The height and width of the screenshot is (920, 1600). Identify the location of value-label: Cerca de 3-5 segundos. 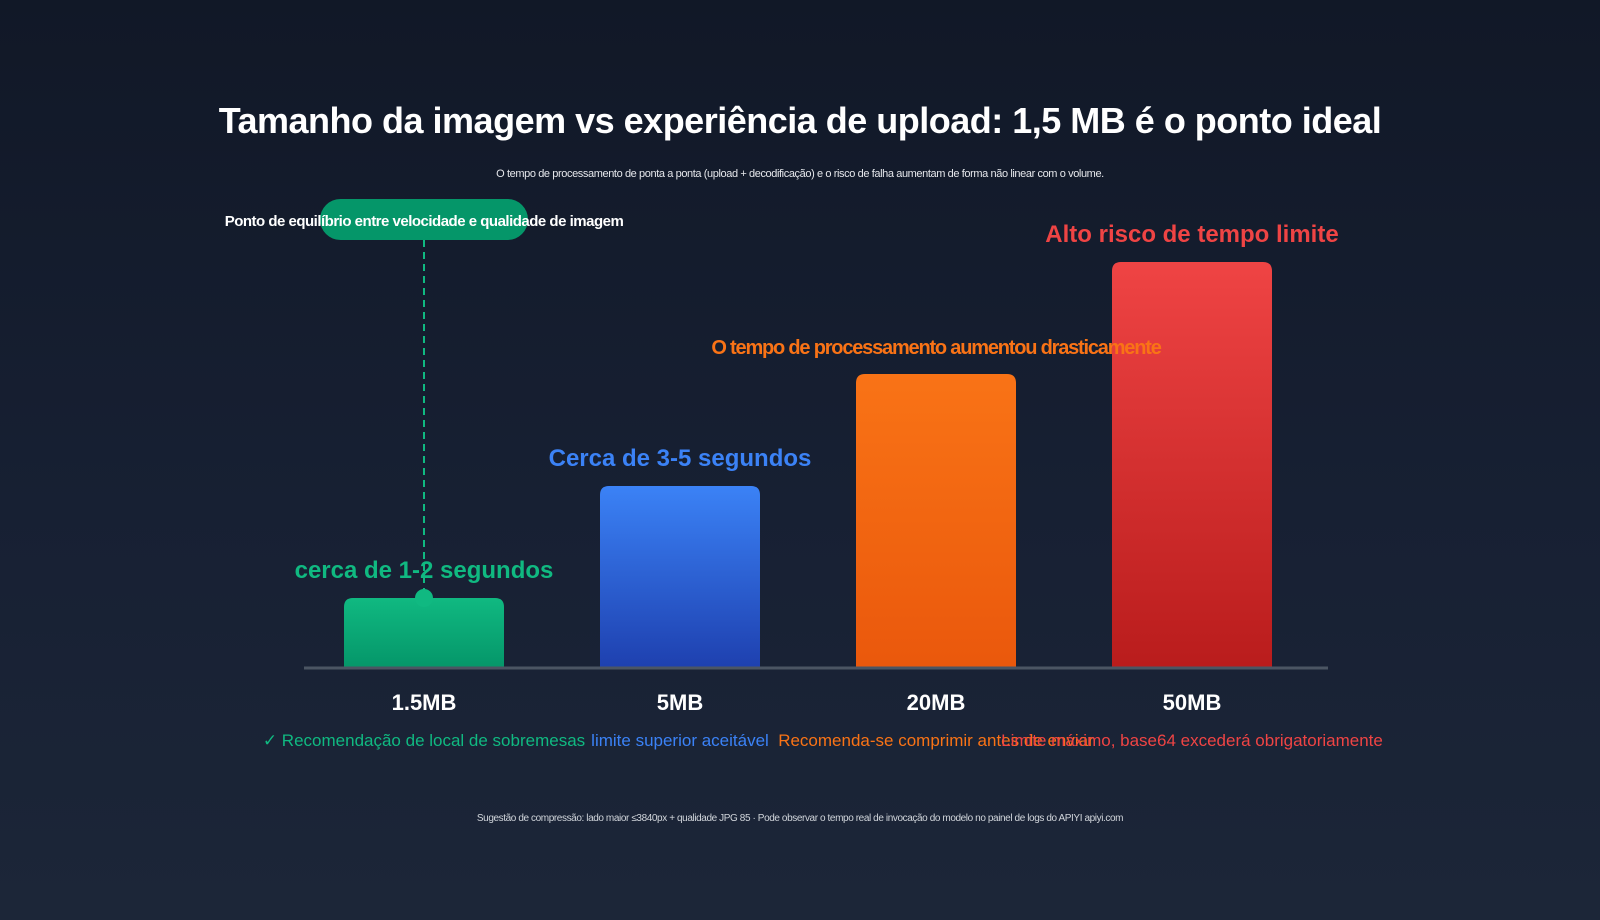
(680, 458).